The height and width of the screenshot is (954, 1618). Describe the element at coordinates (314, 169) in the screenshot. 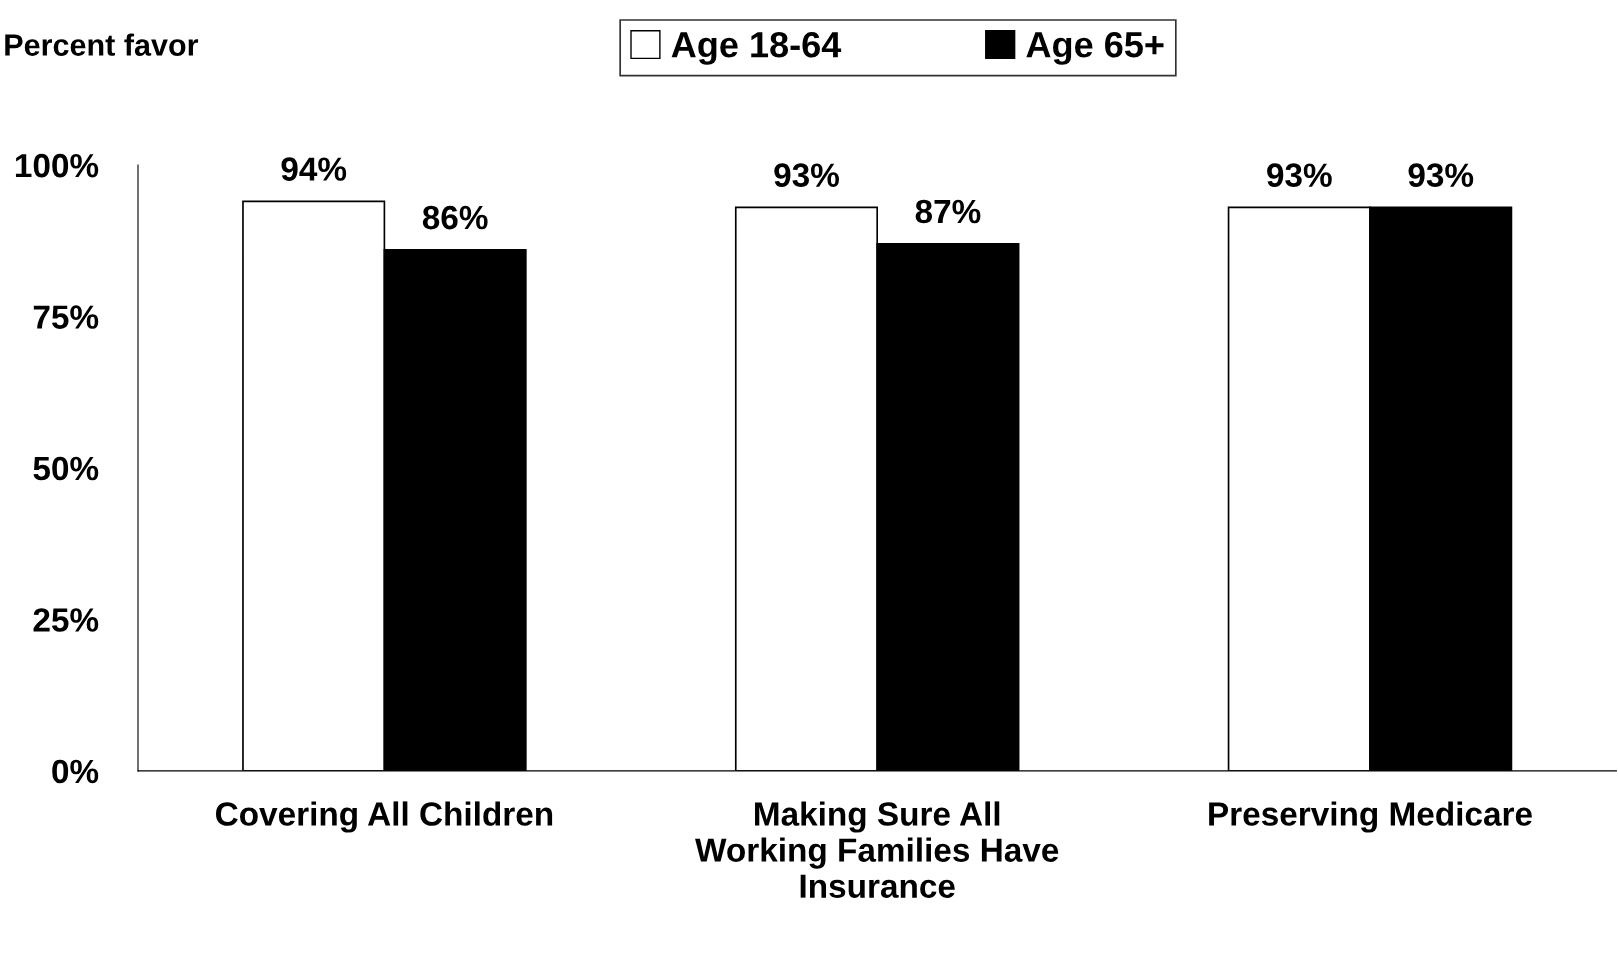

I see `data-label: 94%` at that location.